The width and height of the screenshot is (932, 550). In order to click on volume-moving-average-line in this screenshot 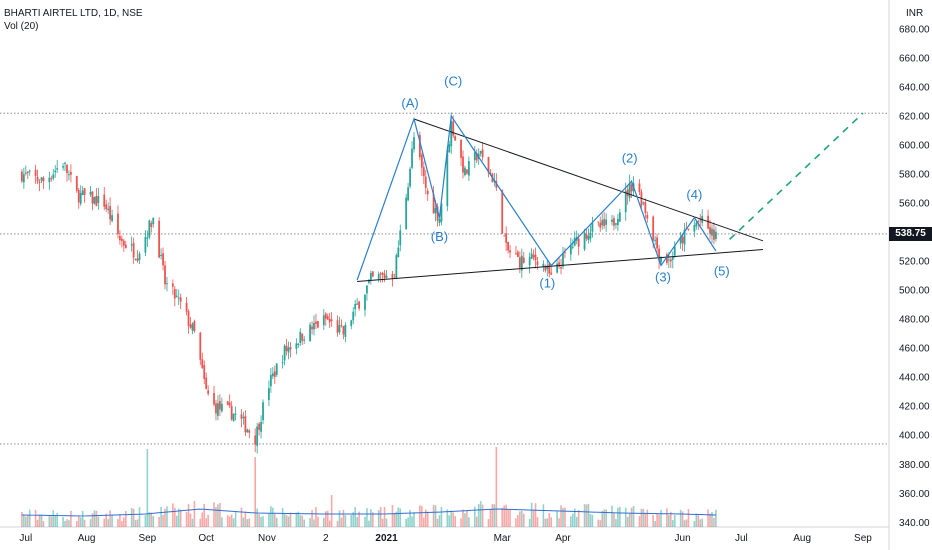, I will do `click(368, 512)`.